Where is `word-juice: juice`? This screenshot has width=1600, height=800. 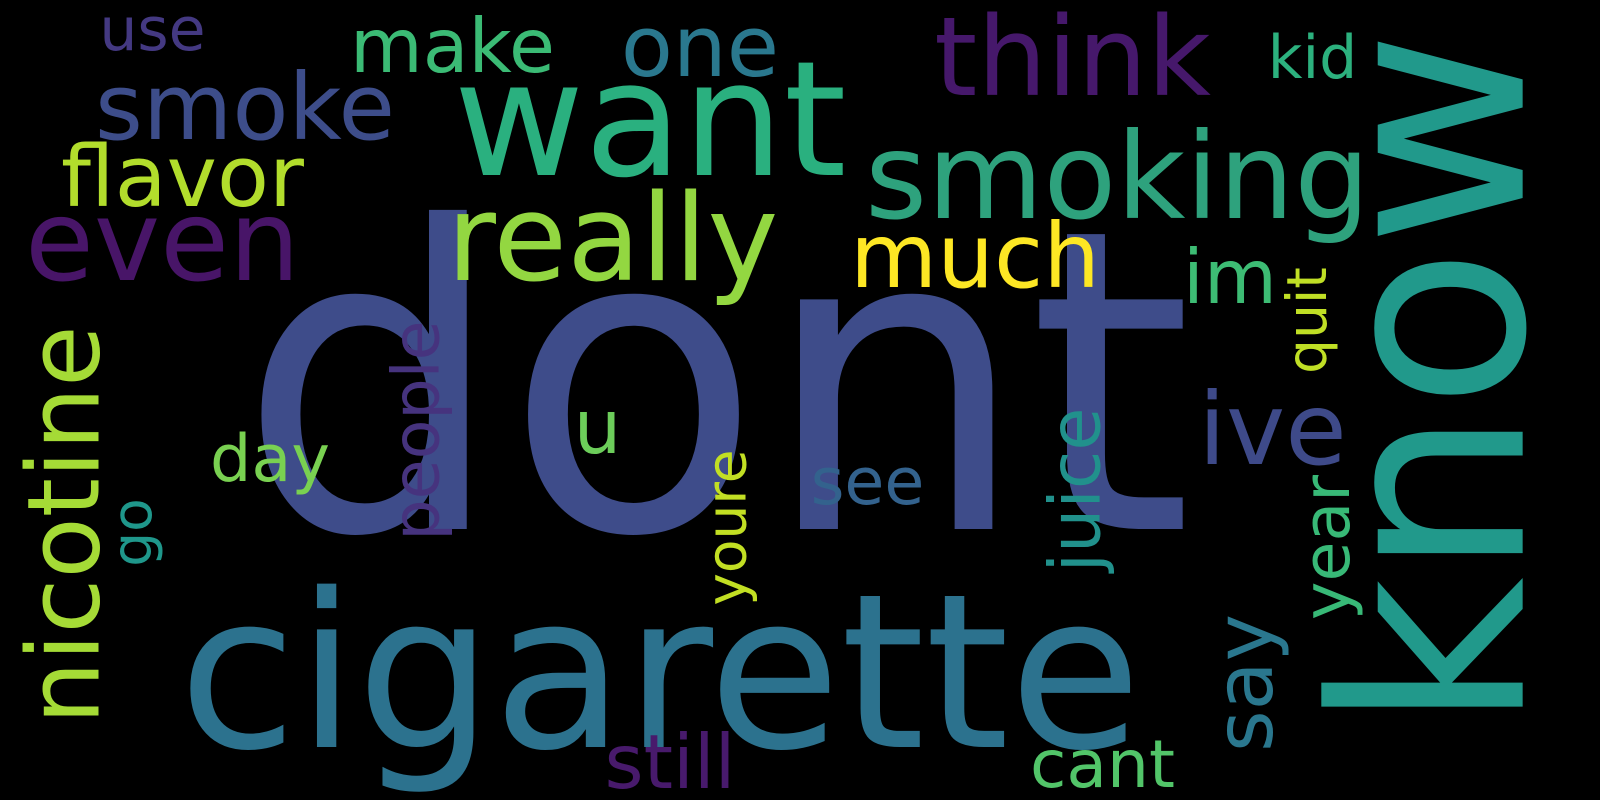
word-juice: juice is located at coordinates (1074, 490).